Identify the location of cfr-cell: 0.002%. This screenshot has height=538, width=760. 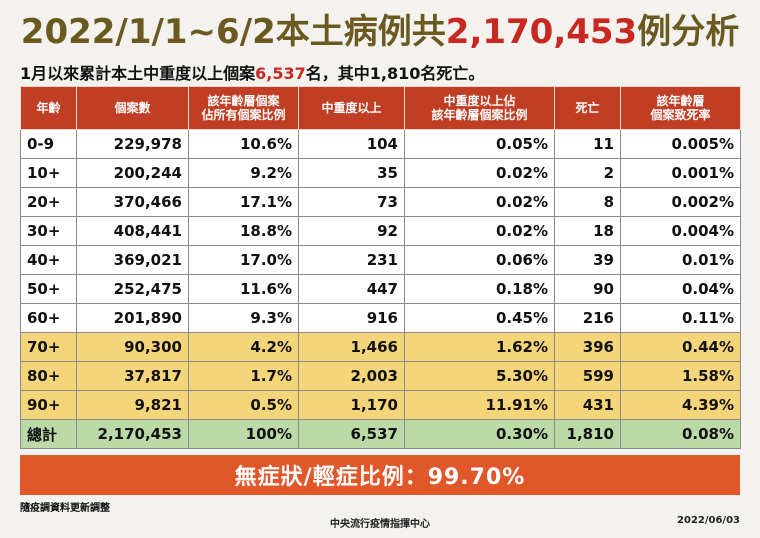
(680, 202).